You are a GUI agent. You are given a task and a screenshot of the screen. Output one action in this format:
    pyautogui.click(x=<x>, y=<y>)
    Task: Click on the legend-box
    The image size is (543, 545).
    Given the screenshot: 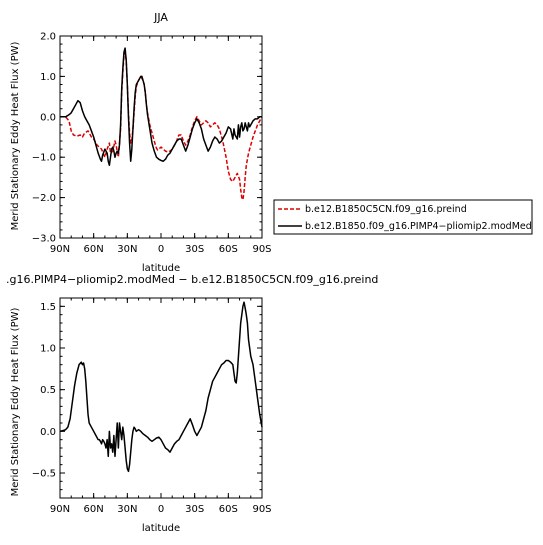 What is the action you would take?
    pyautogui.click(x=403, y=217)
    